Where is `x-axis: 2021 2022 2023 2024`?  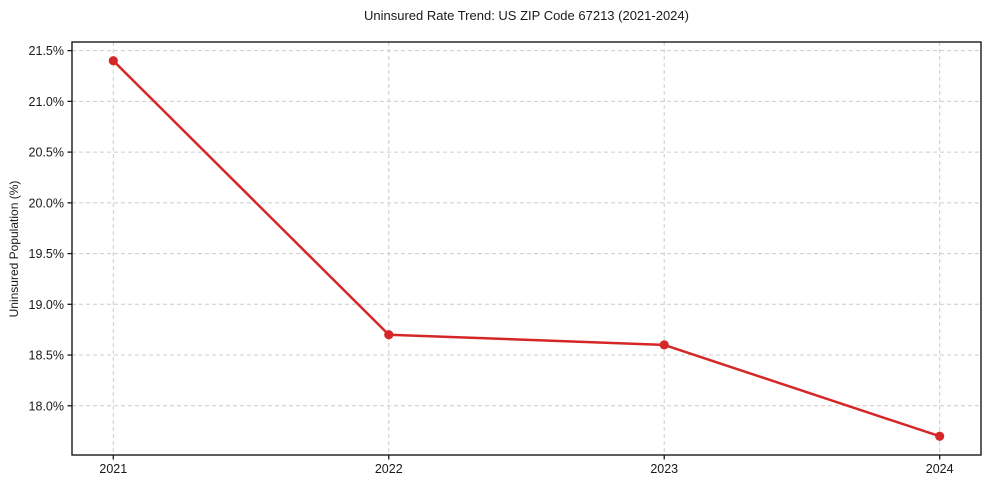 x-axis: 2021 2022 2023 2024 is located at coordinates (526, 465).